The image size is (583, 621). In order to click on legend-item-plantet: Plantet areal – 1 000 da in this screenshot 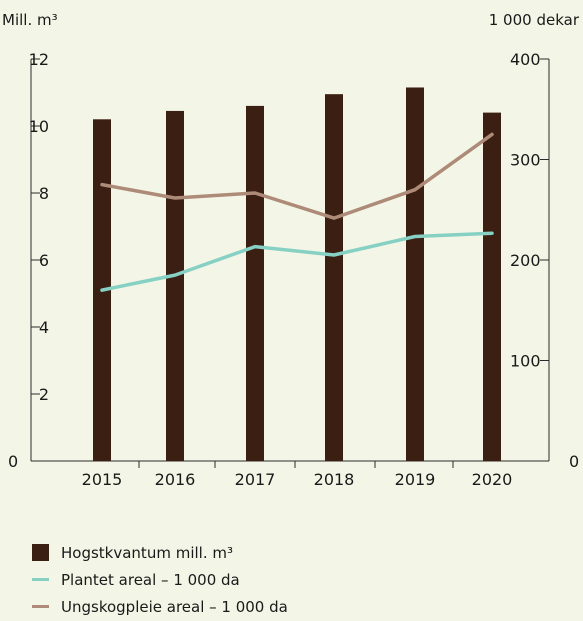, I will do `click(160, 579)`.